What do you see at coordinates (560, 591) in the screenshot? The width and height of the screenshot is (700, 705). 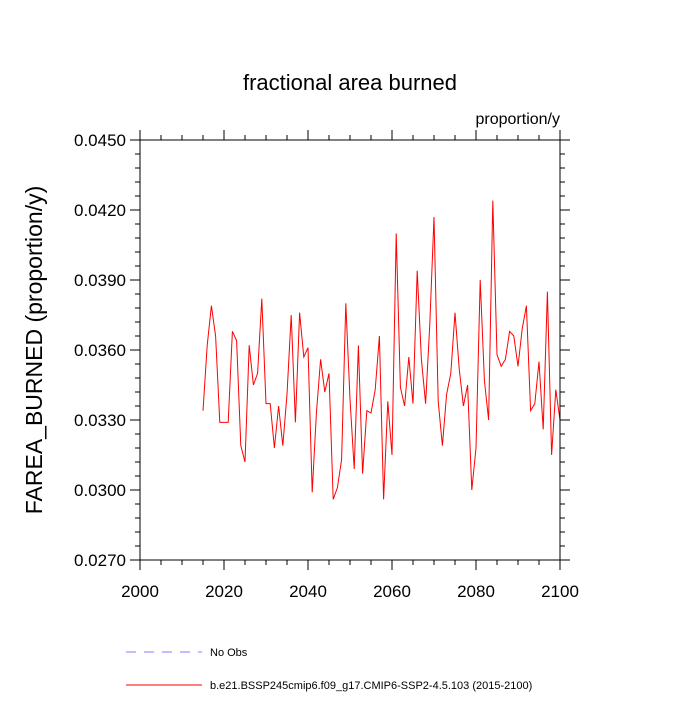 I see `x-tick-label: 2100` at bounding box center [560, 591].